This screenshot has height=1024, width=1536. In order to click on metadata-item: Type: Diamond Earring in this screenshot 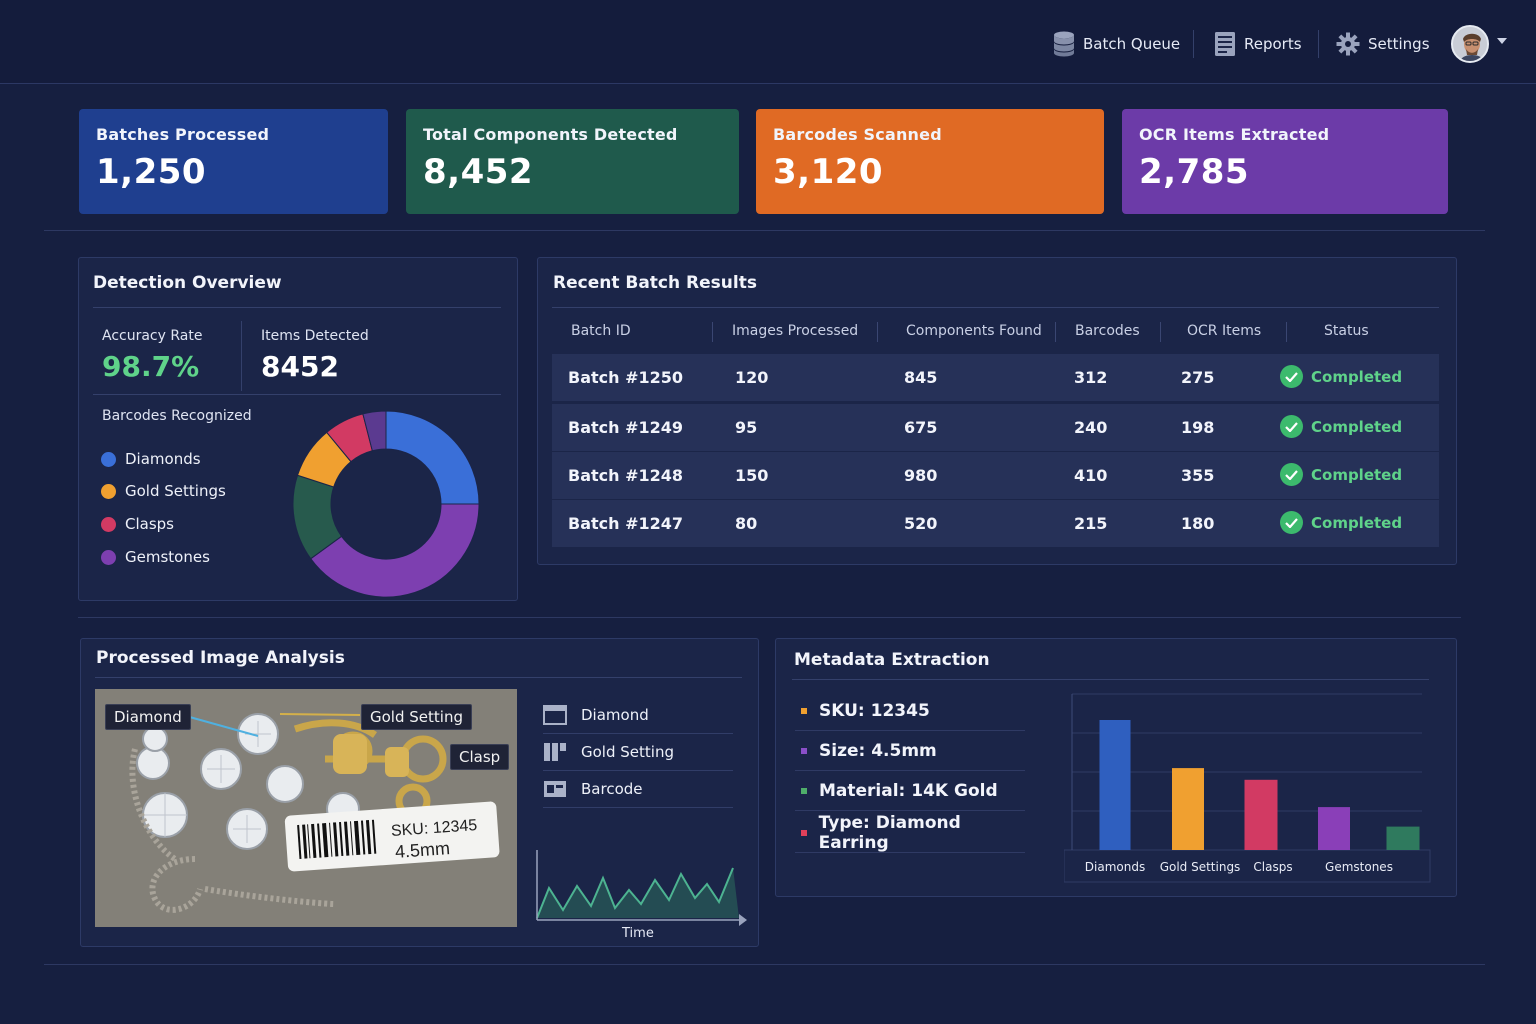, I will do `click(910, 833)`.